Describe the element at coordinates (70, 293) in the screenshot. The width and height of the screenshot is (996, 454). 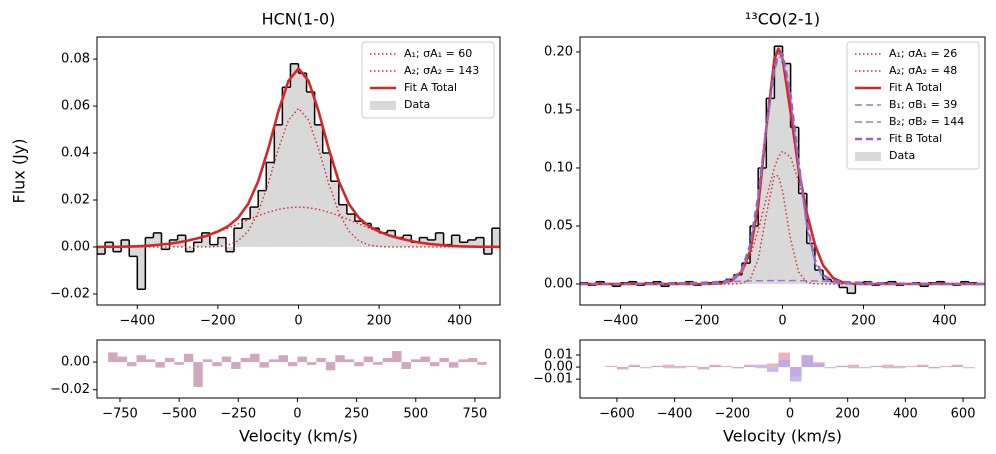
I see `y-tick-label: −0.02` at that location.